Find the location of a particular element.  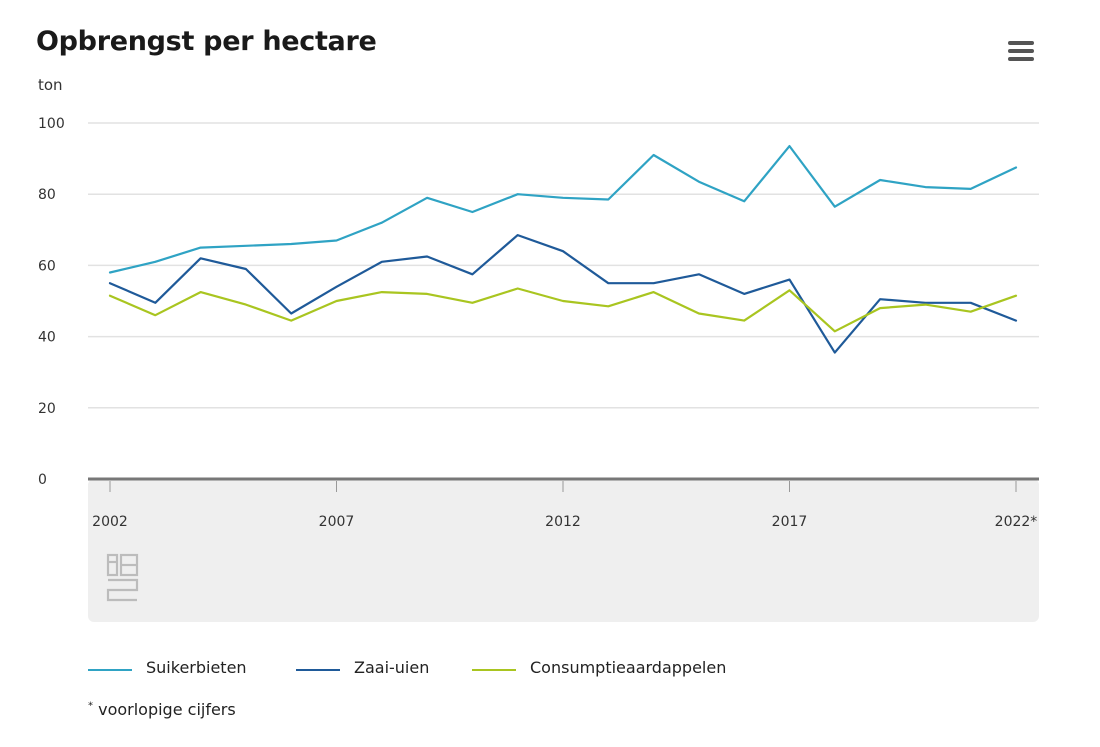

y-tick-label: 40 is located at coordinates (47, 338).